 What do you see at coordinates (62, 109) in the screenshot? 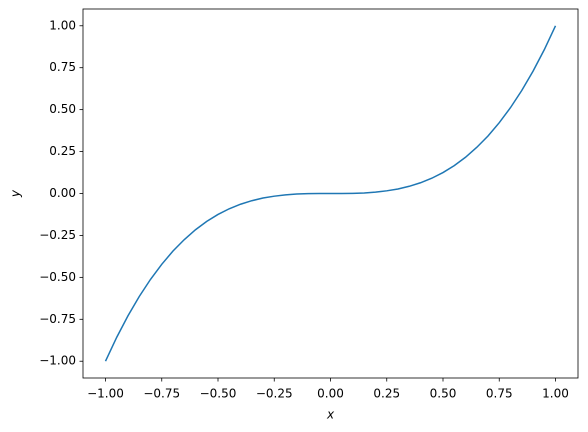
I see `y-tick-label: 0.50` at bounding box center [62, 109].